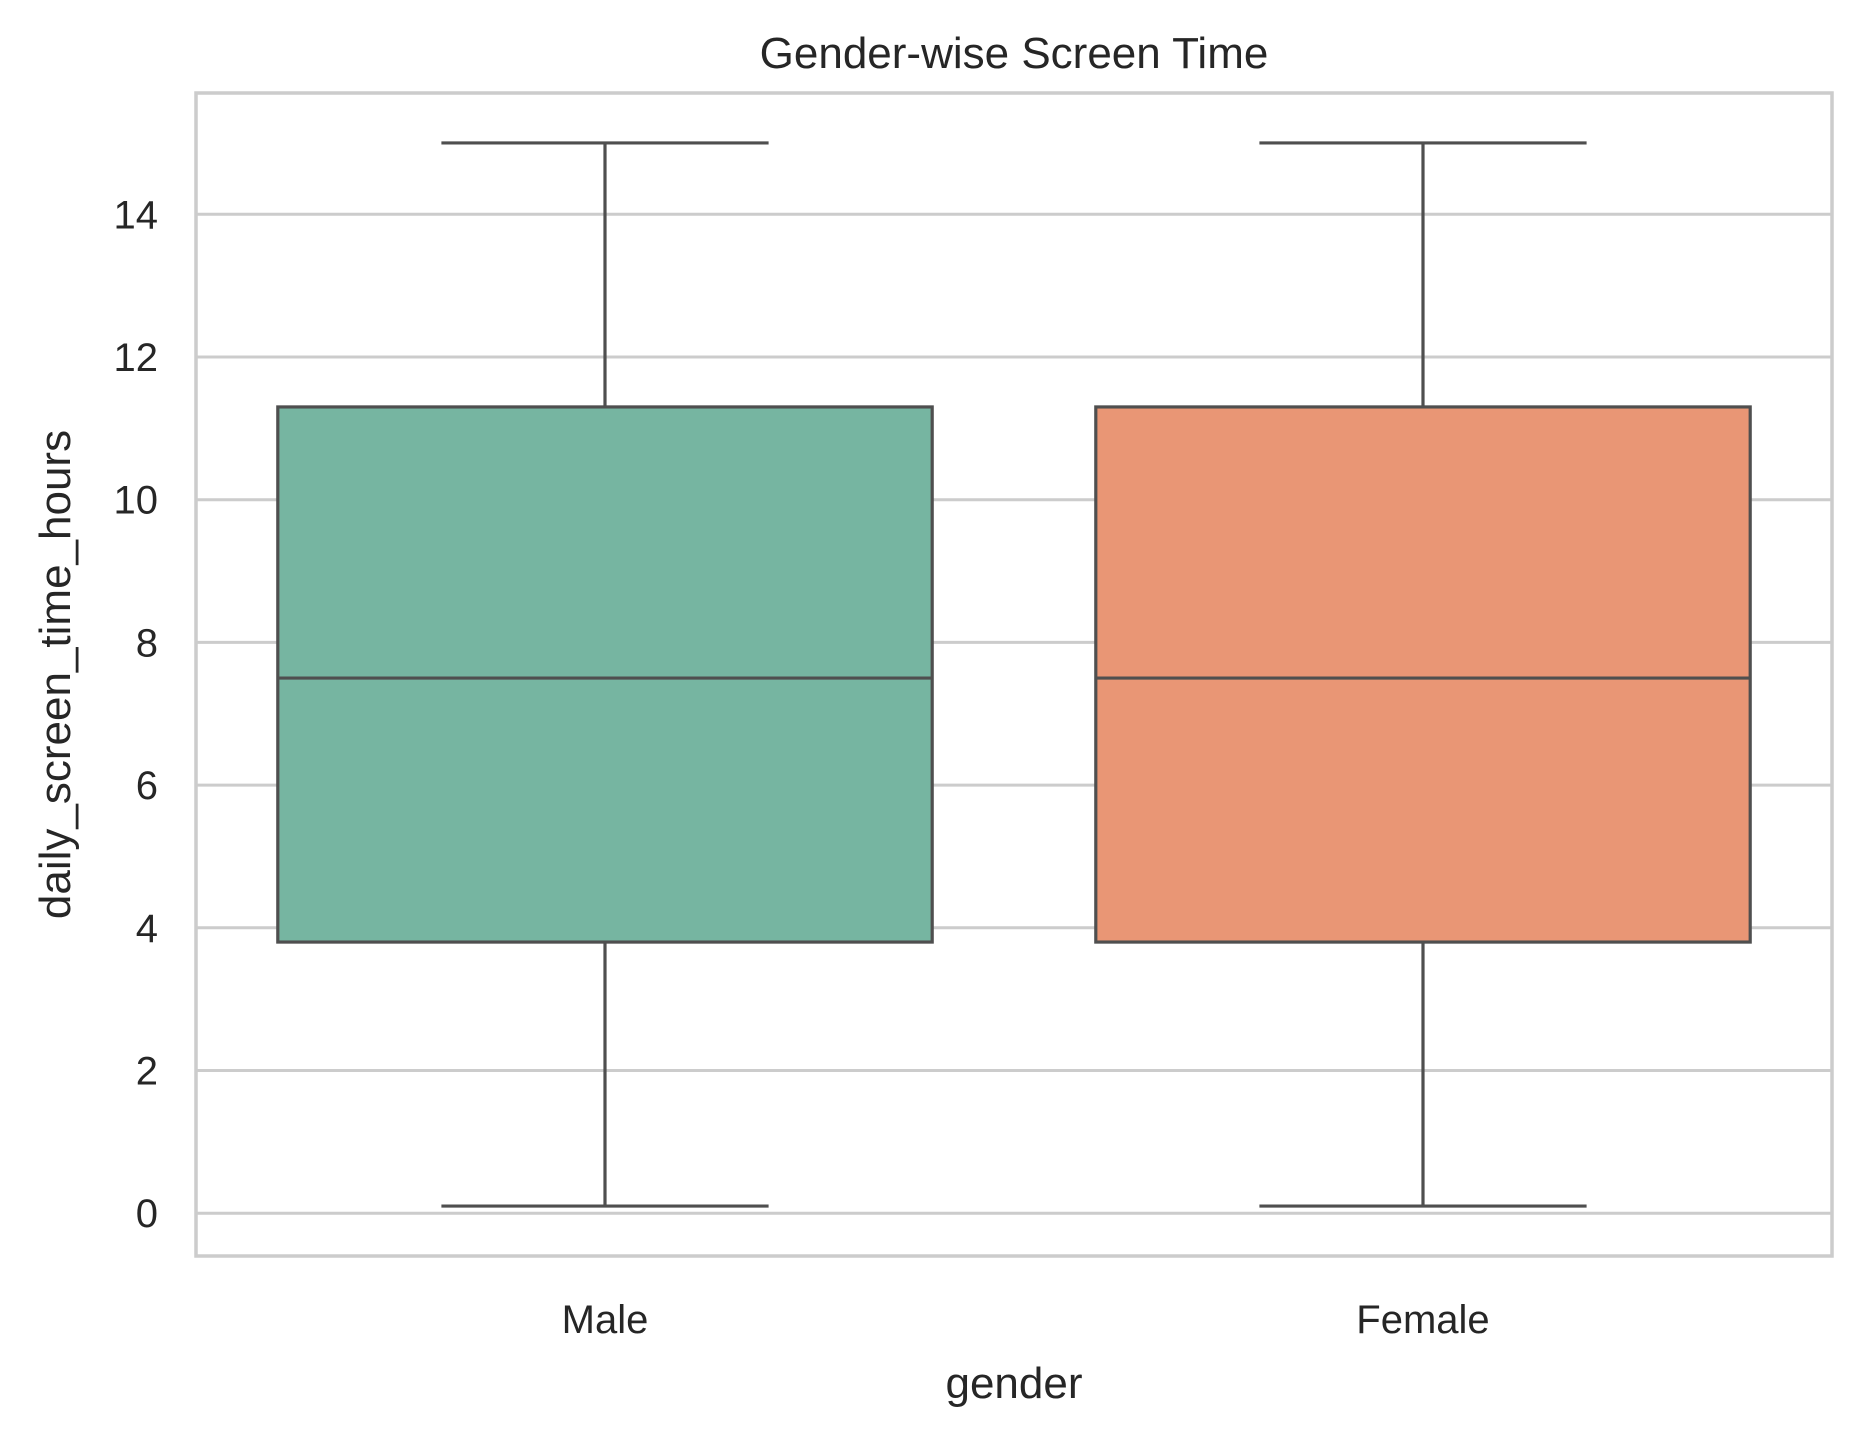 This screenshot has height=1431, width=1850. What do you see at coordinates (136, 215) in the screenshot?
I see `y-tick-label-14: 14` at bounding box center [136, 215].